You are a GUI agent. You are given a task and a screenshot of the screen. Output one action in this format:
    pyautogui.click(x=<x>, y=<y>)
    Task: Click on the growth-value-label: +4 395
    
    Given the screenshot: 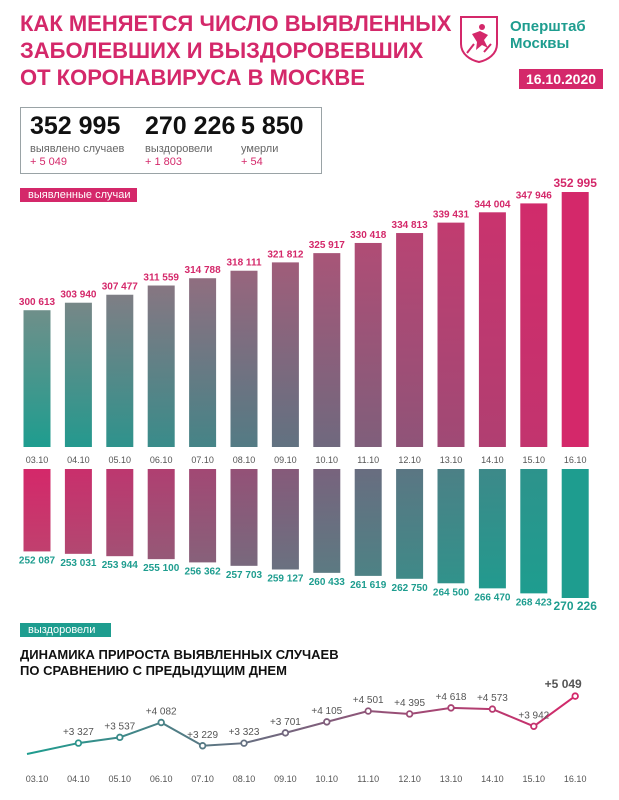 What is the action you would take?
    pyautogui.click(x=409, y=703)
    